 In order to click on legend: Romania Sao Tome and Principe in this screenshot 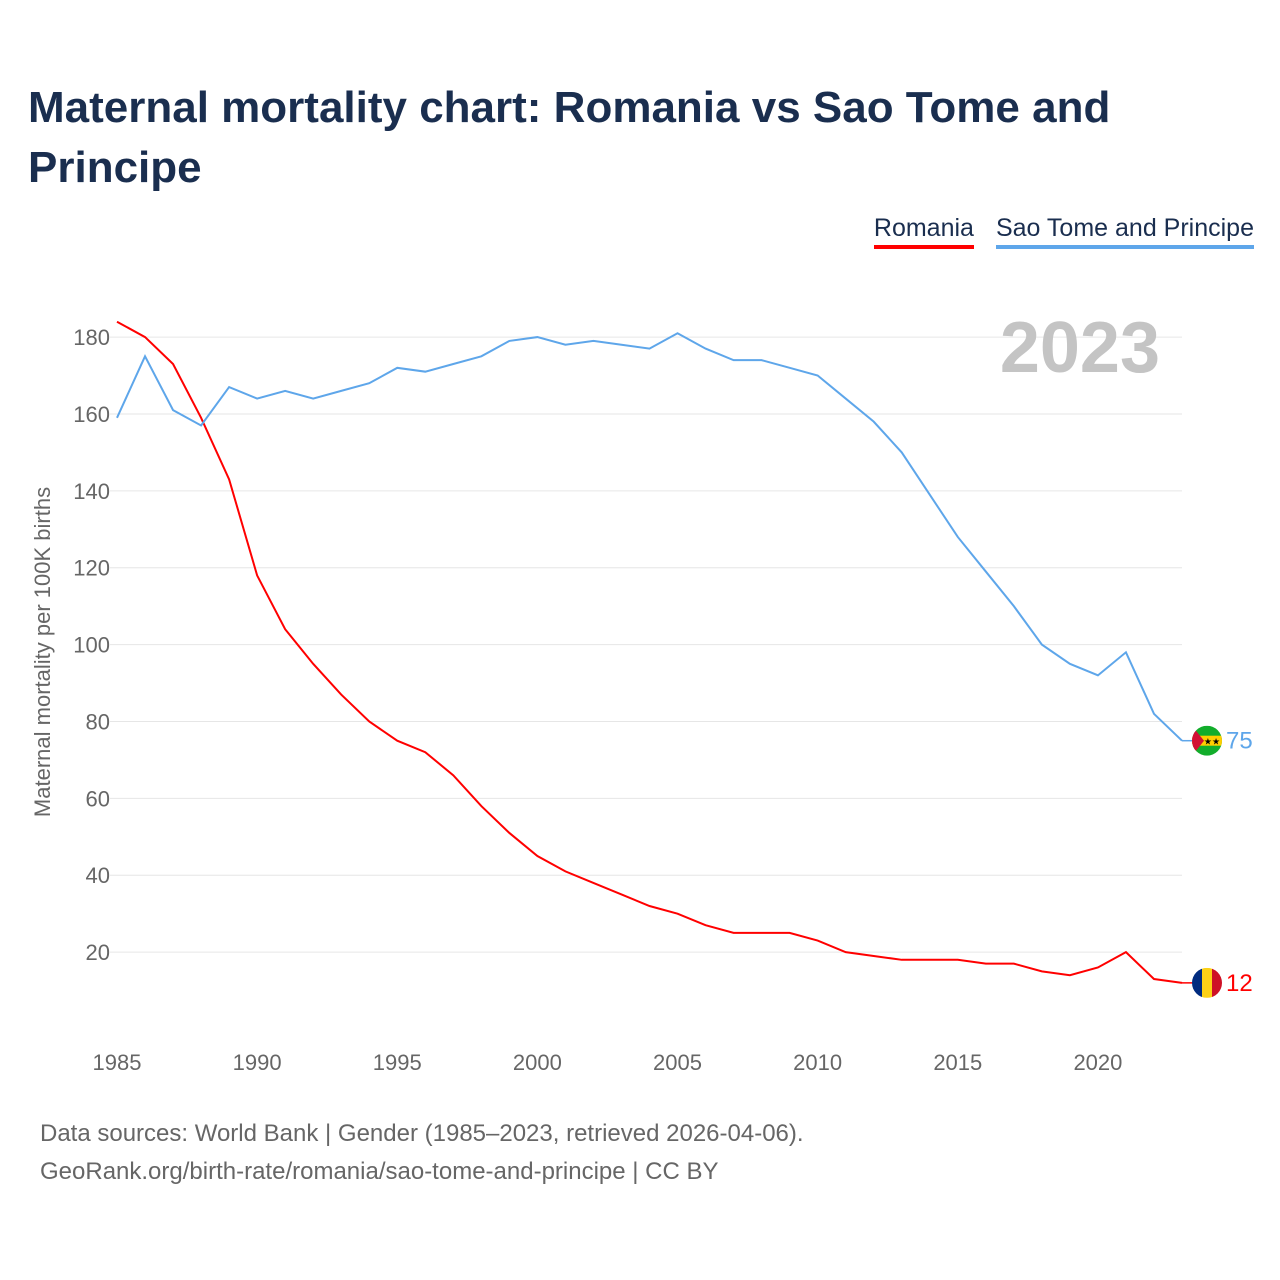, I will do `click(1063, 231)`.